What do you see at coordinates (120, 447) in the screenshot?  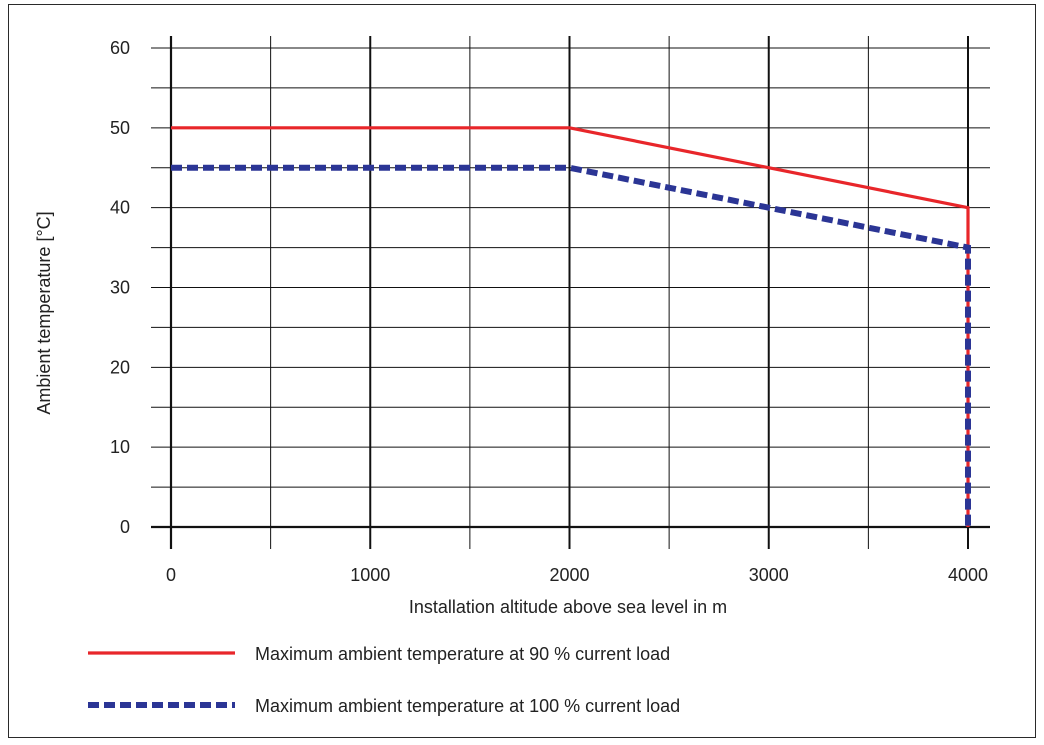 I see `y-tick-label-10: 10` at bounding box center [120, 447].